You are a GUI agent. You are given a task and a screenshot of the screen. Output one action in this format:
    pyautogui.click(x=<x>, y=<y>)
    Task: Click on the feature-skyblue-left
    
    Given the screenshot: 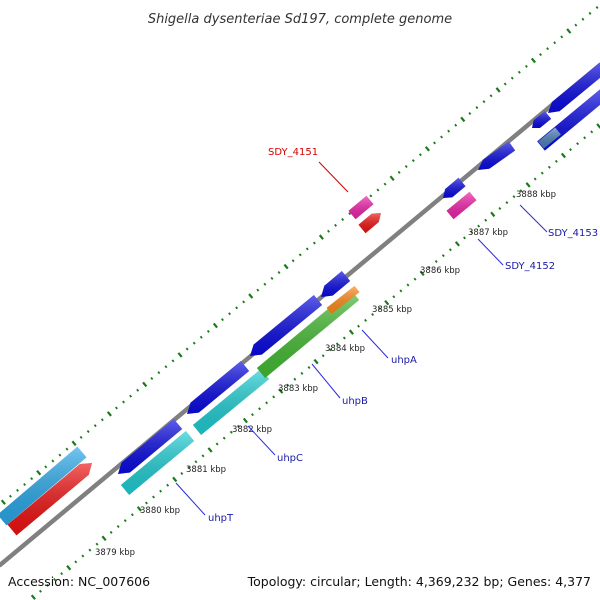 What is the action you would take?
    pyautogui.click(x=43, y=486)
    